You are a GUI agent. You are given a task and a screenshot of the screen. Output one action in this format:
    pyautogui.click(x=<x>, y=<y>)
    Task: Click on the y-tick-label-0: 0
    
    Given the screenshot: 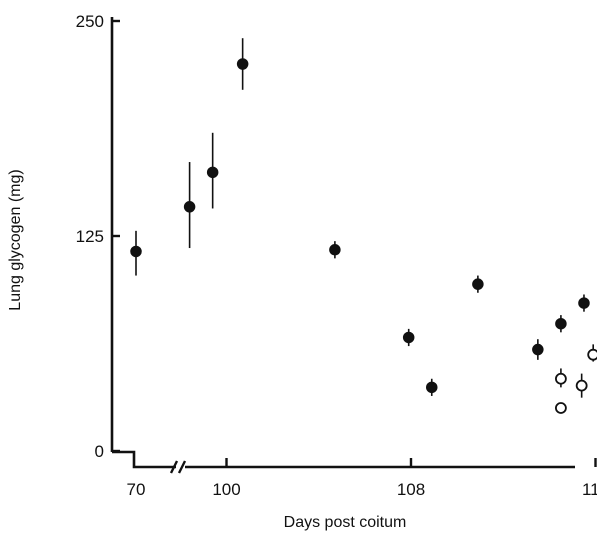 What is the action you would take?
    pyautogui.click(x=99, y=451)
    